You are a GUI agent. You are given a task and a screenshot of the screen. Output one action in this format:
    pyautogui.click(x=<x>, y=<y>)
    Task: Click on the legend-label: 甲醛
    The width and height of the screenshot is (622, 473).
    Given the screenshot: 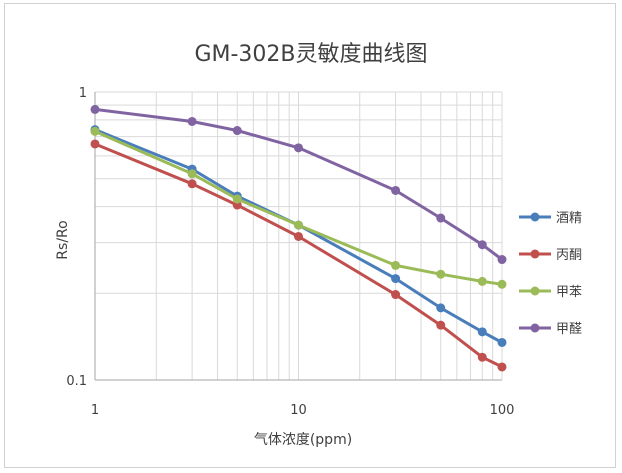 What is the action you would take?
    pyautogui.click(x=569, y=329)
    